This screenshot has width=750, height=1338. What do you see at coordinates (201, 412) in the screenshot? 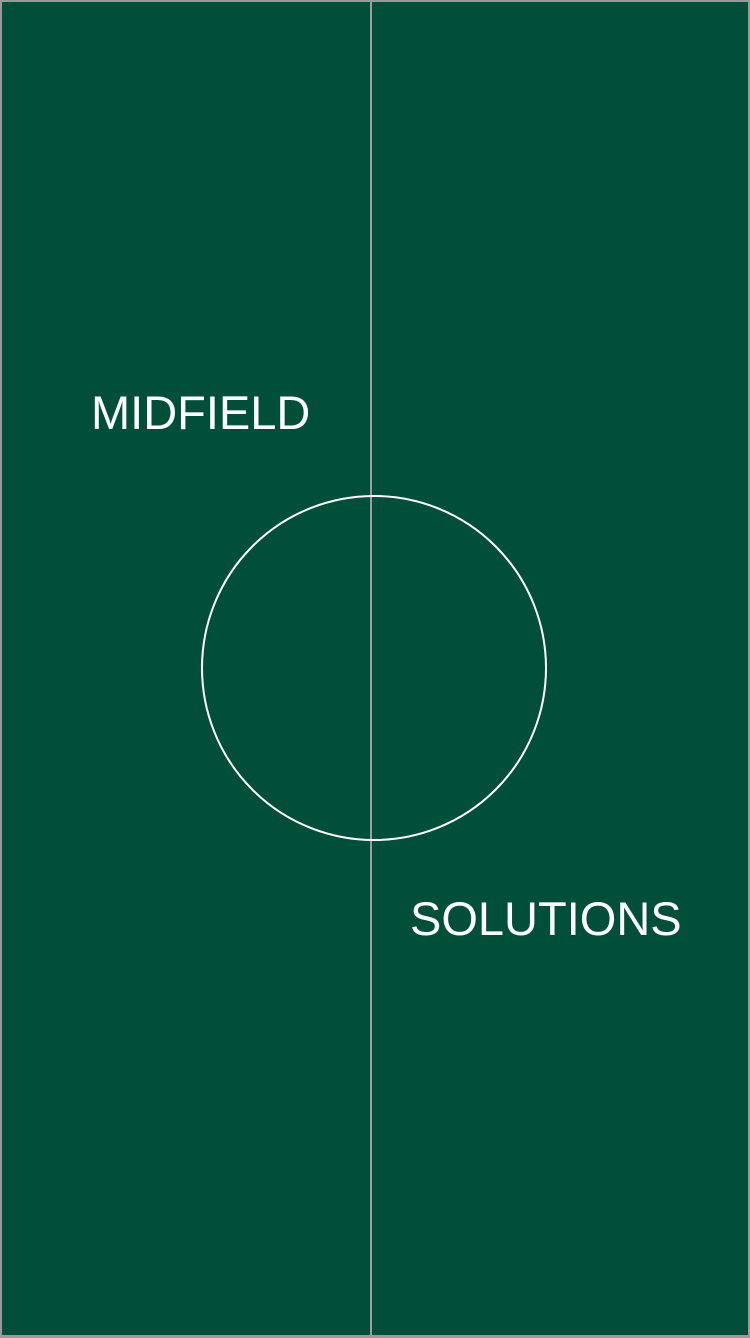
I see `brand-word-midfield: MIDFIELD` at bounding box center [201, 412].